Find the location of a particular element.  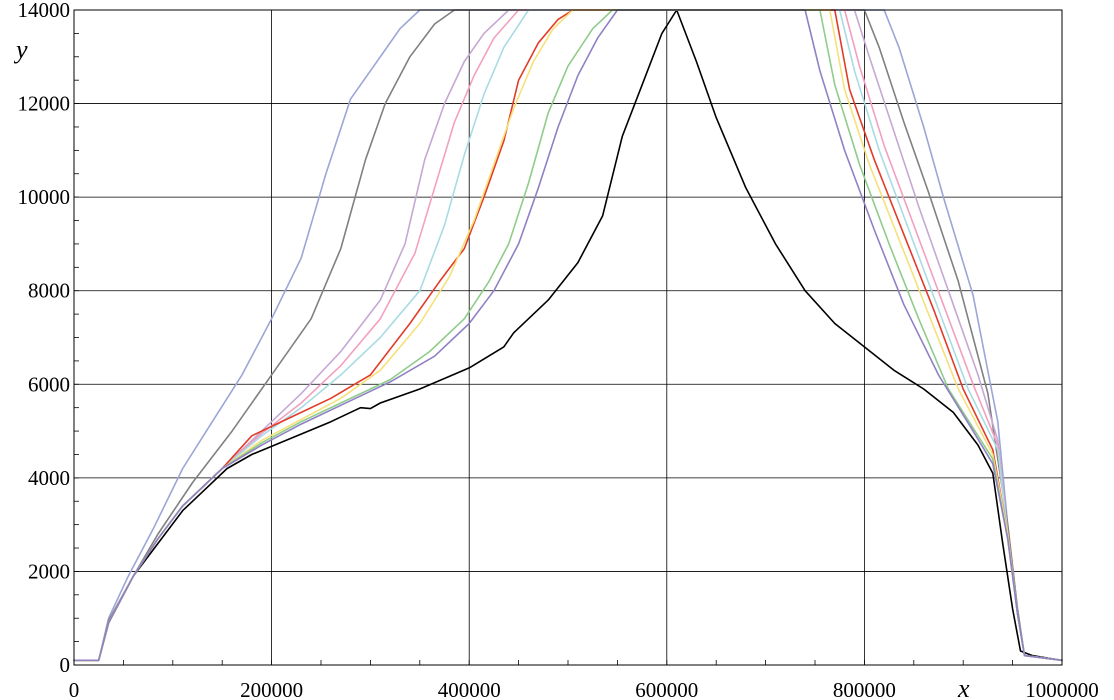

y-axis-label: y is located at coordinates (20, 49).